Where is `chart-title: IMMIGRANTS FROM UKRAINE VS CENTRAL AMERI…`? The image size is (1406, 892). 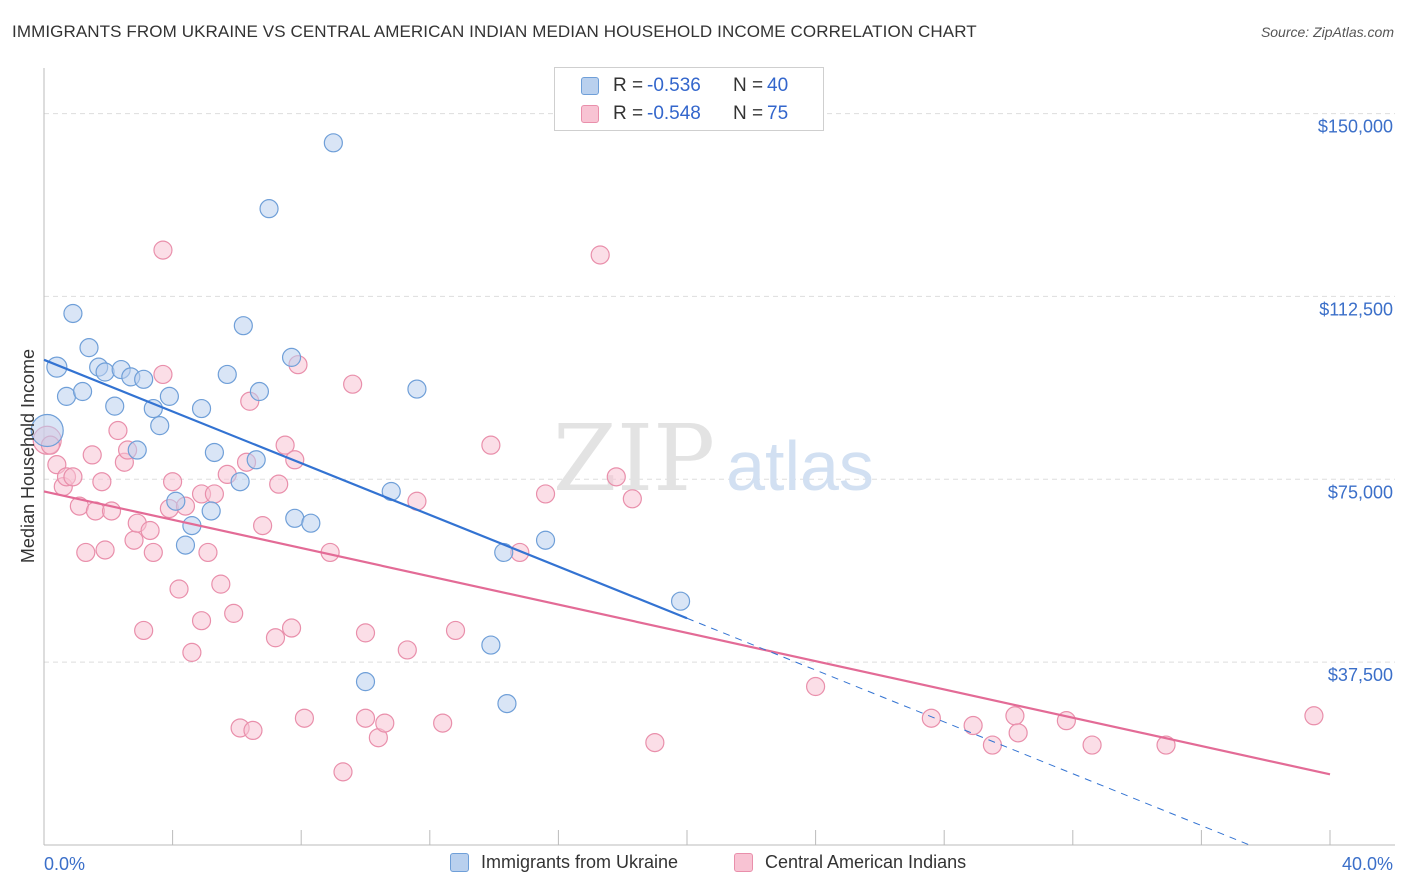 chart-title: IMMIGRANTS FROM UKRAINE VS CENTRAL AMERI… is located at coordinates (494, 31).